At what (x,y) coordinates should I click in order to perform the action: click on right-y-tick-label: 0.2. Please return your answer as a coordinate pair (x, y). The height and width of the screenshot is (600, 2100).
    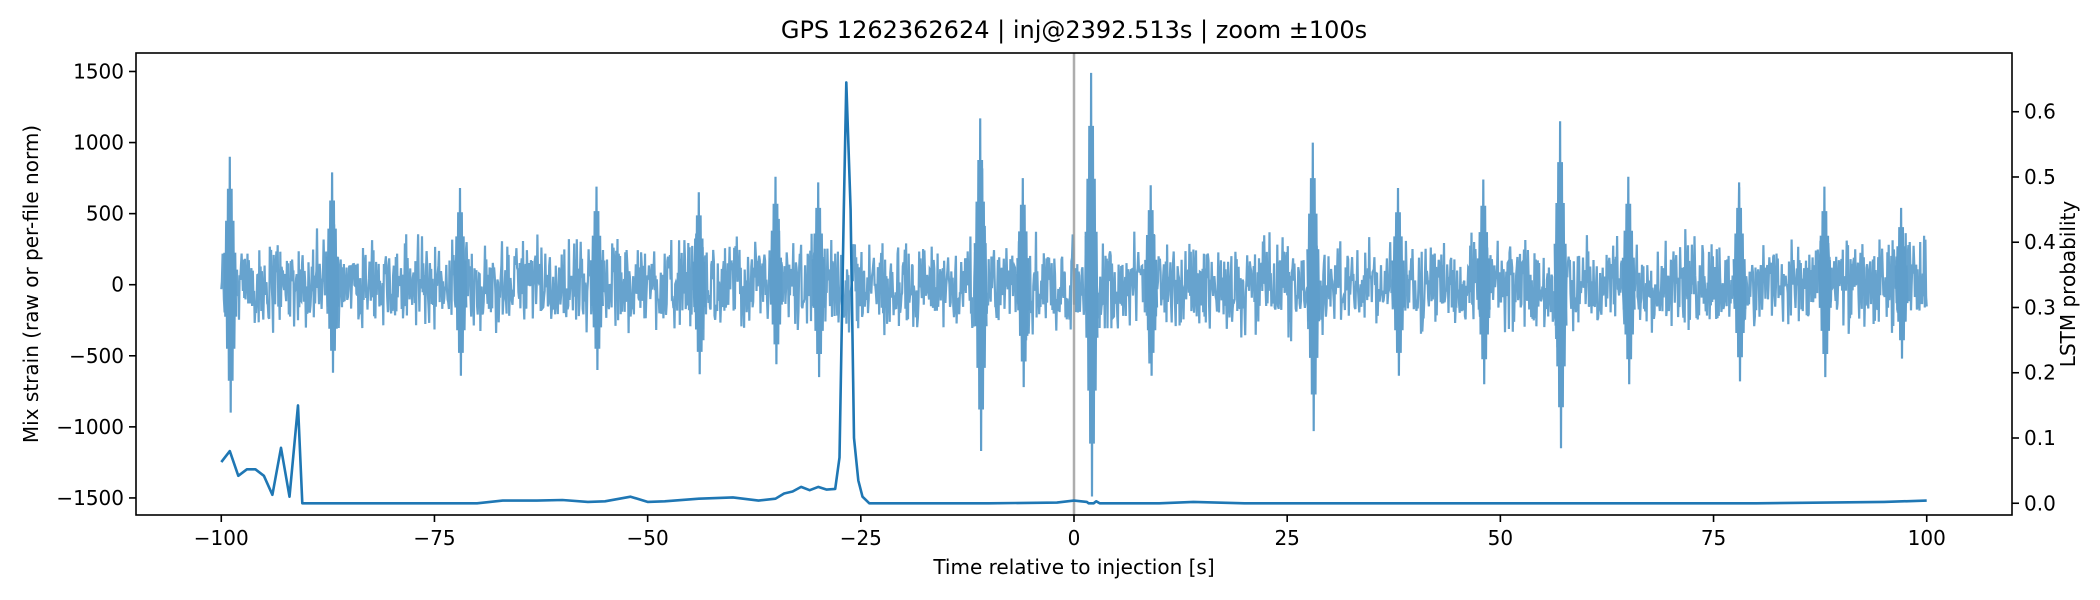
    Looking at the image, I should click on (2040, 373).